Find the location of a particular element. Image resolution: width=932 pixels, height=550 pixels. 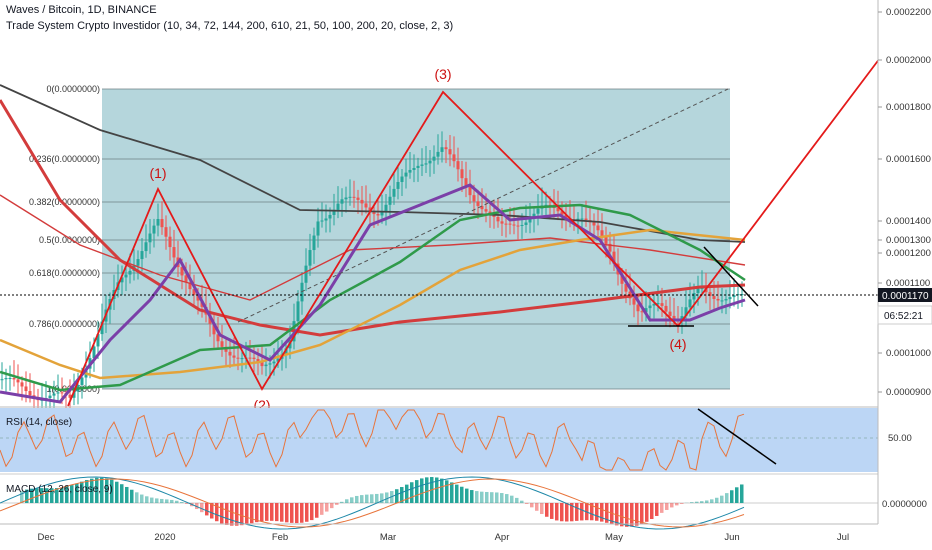

time-tick-label: May is located at coordinates (614, 537).